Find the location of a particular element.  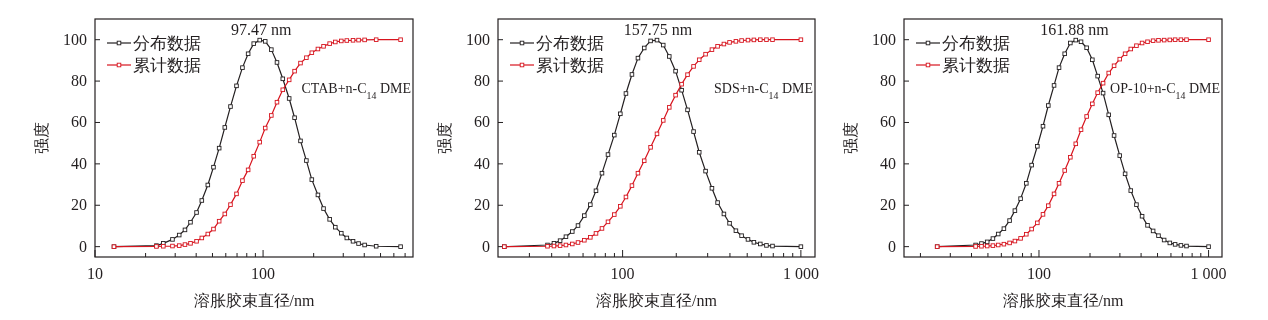

annotation: 161.88 nm is located at coordinates (1075, 29).